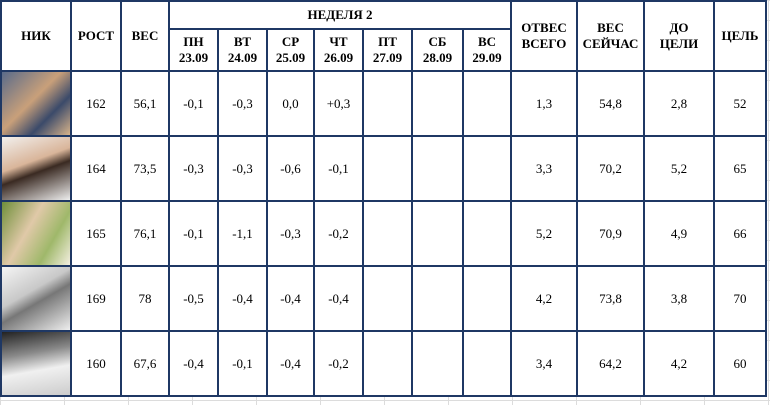 The height and width of the screenshot is (405, 770). I want to click on cell-text: -1,1, so click(242, 233).